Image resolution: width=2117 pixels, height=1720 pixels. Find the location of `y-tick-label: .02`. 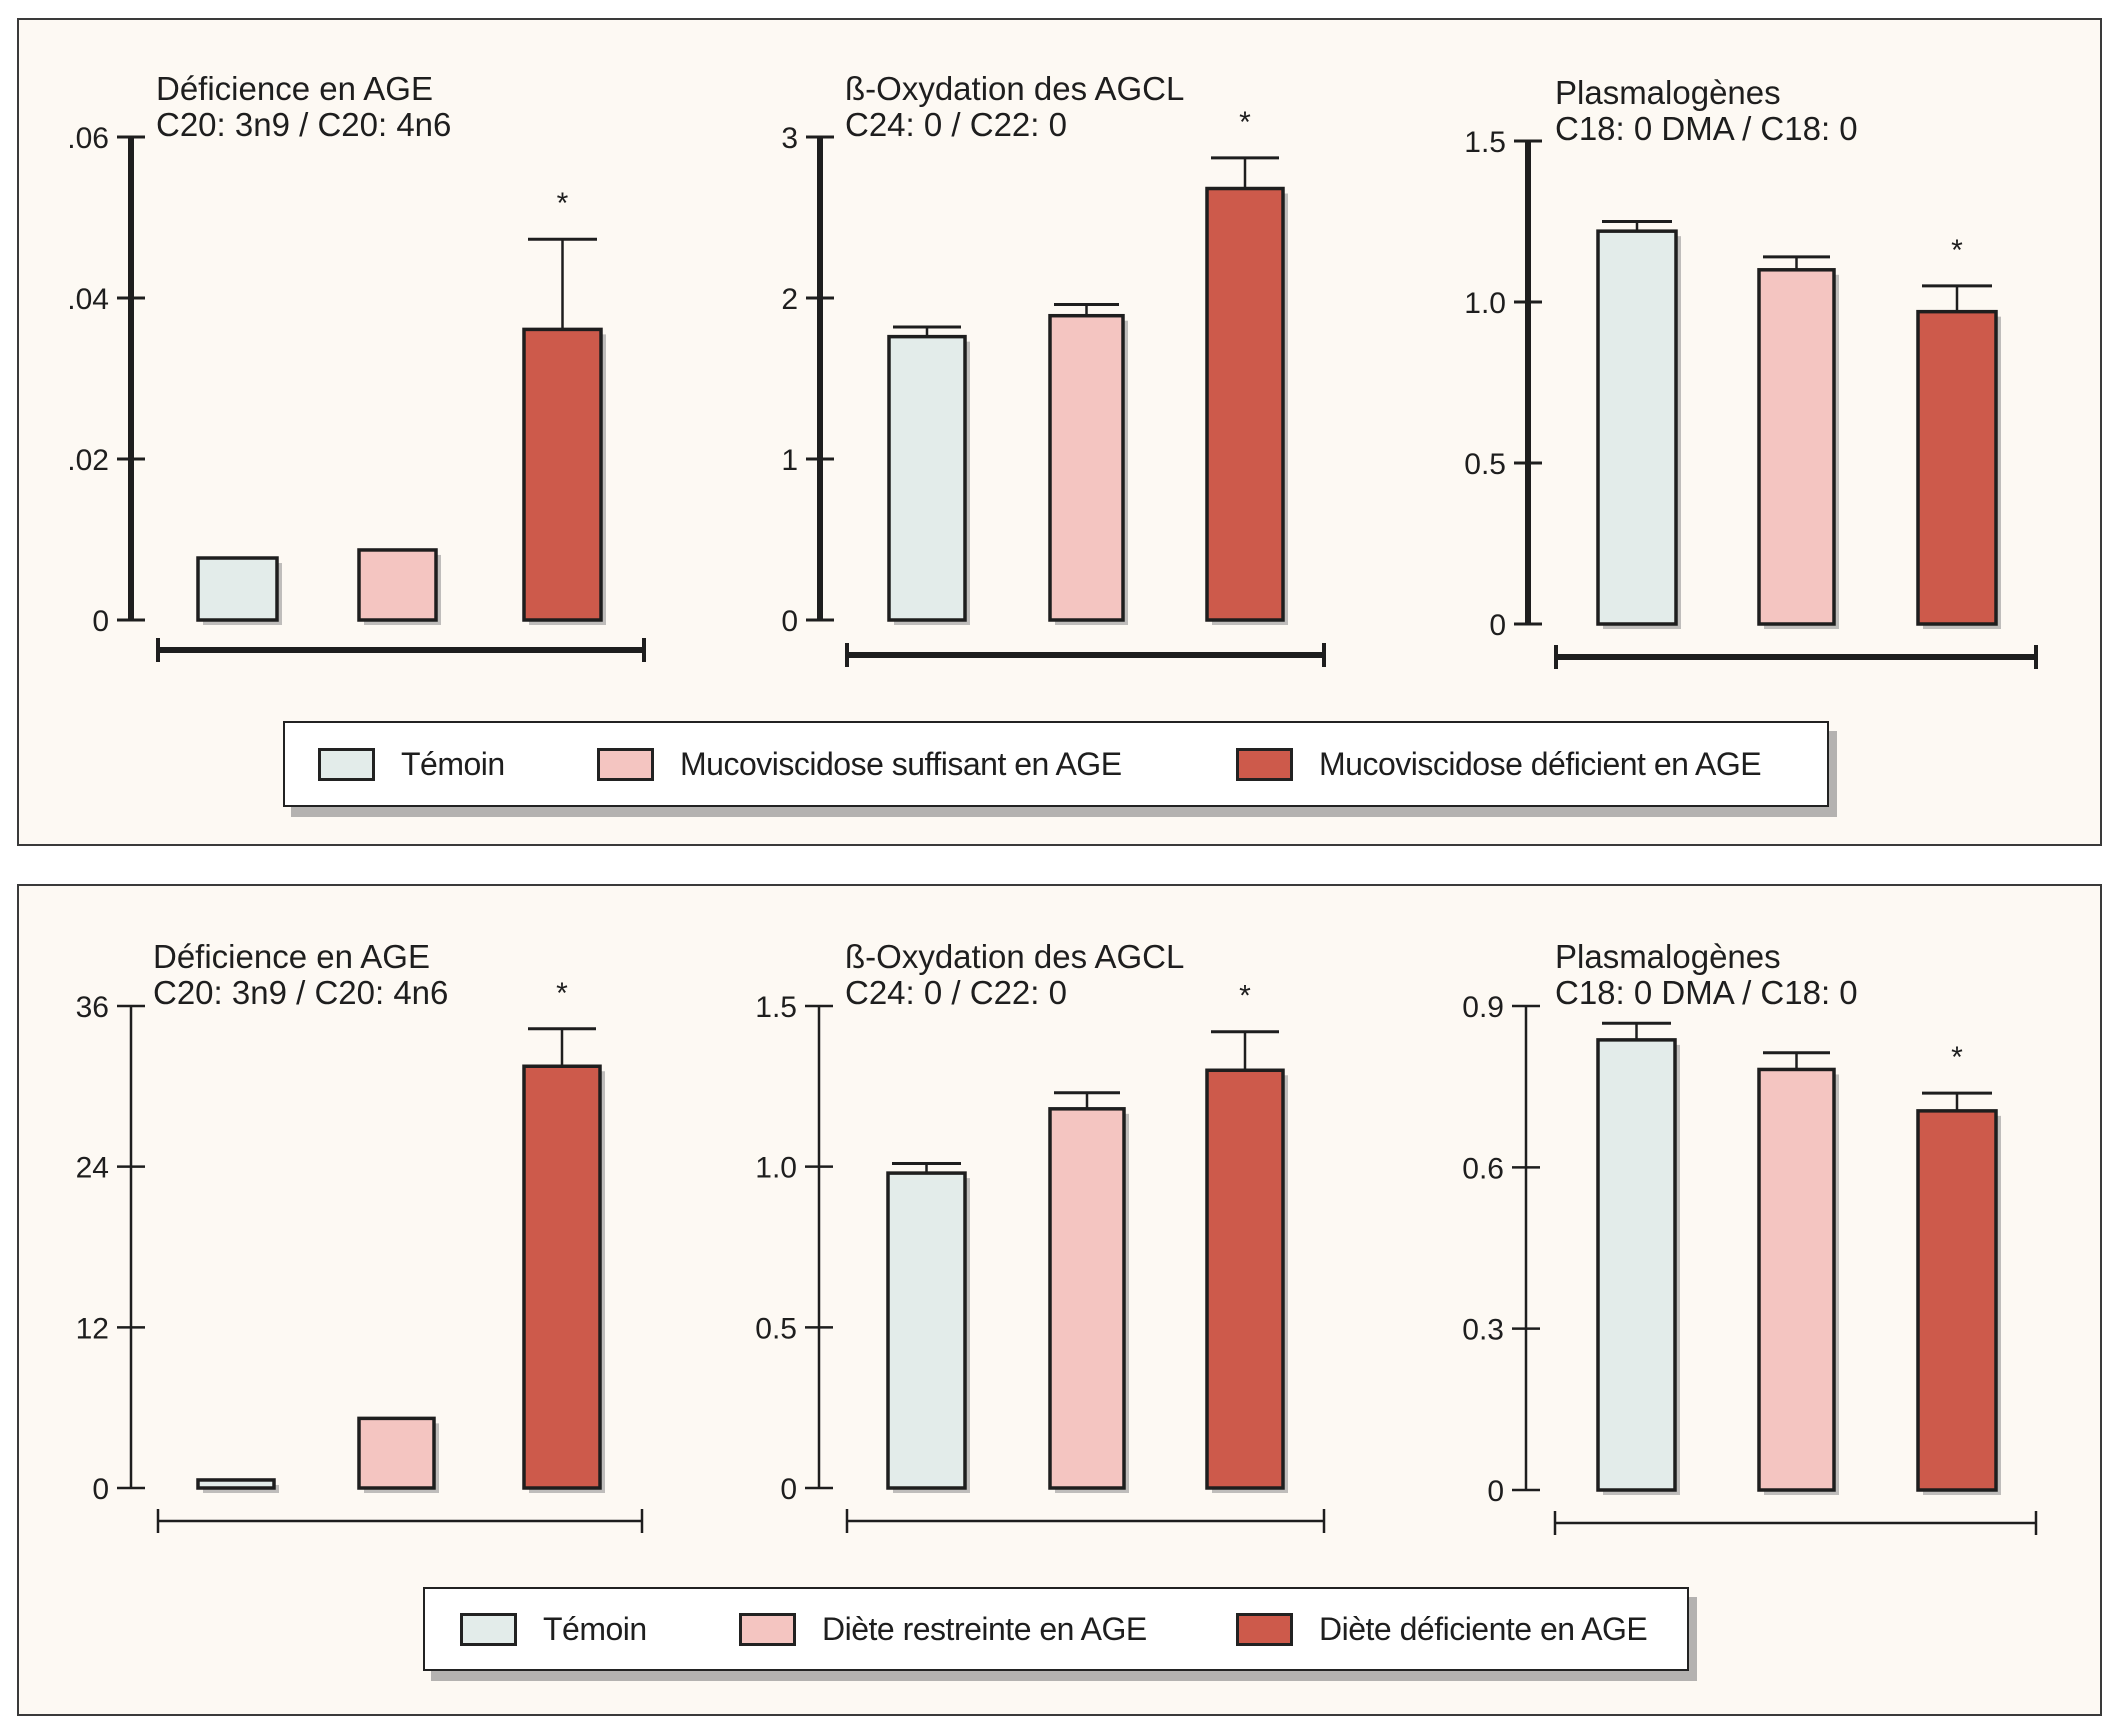

y-tick-label: .02 is located at coordinates (88, 460).